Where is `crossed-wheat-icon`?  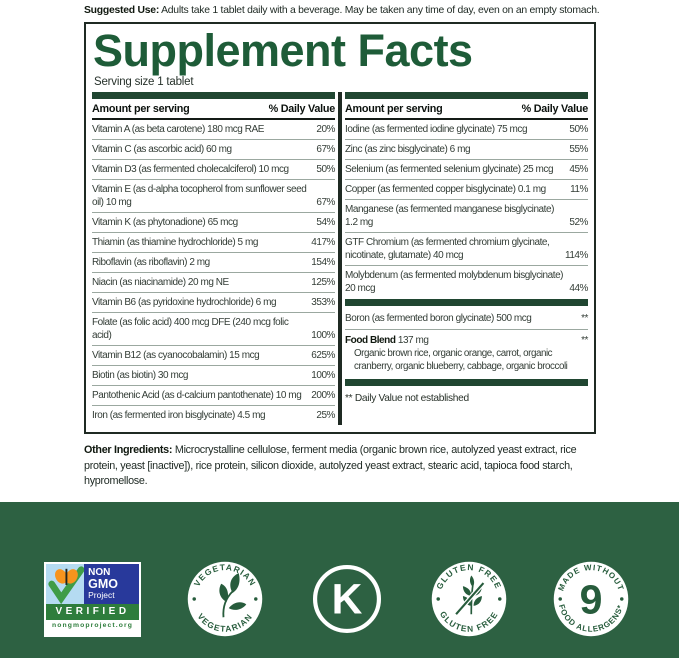 crossed-wheat-icon is located at coordinates (470, 595).